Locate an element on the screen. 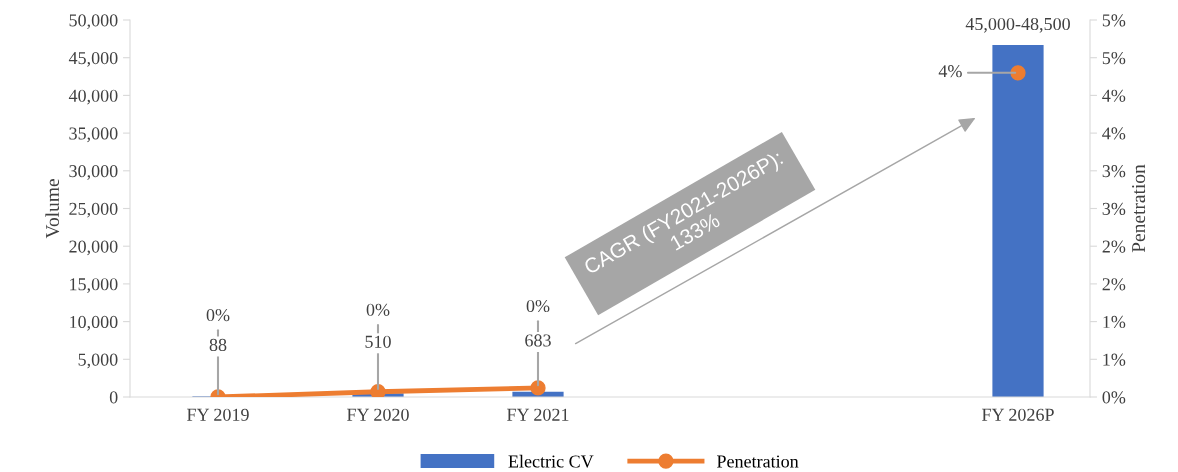  data-label: 510 is located at coordinates (378, 341).